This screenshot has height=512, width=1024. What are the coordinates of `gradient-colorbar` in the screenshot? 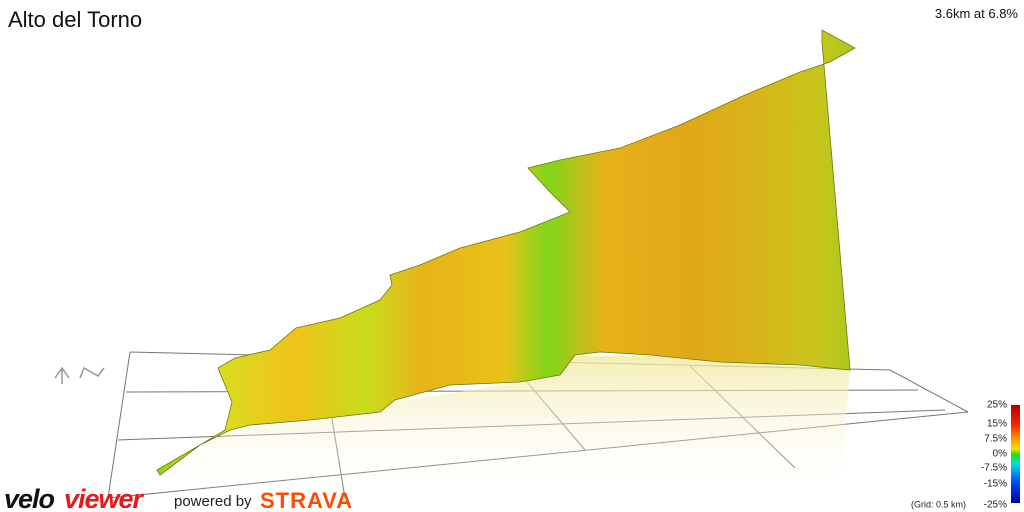 It's located at (1015, 454).